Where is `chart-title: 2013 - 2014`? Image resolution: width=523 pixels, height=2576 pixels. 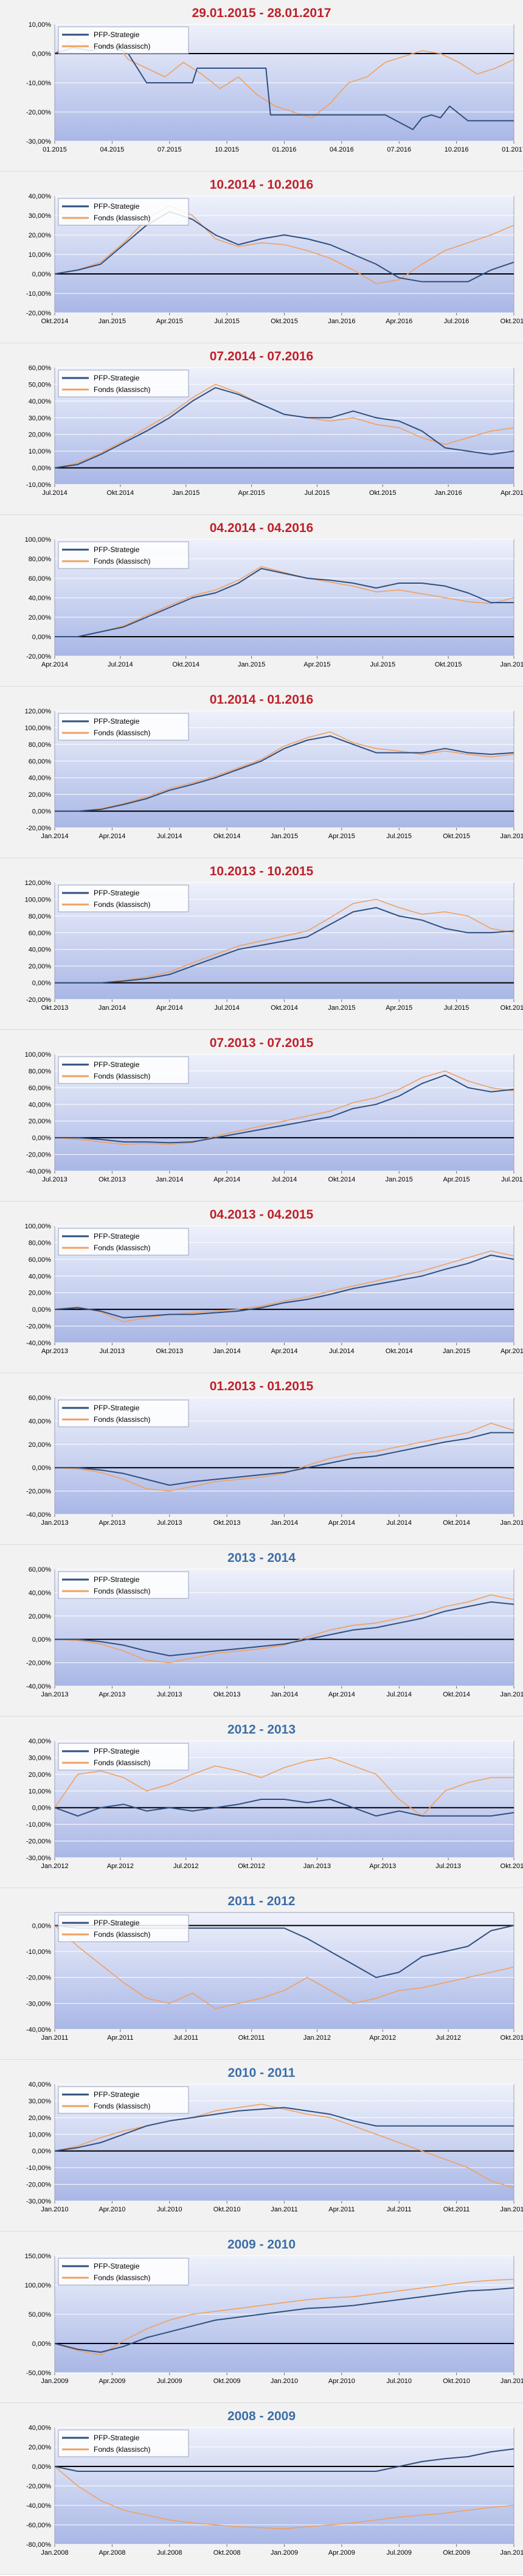
chart-title: 2013 - 2014 is located at coordinates (261, 1558).